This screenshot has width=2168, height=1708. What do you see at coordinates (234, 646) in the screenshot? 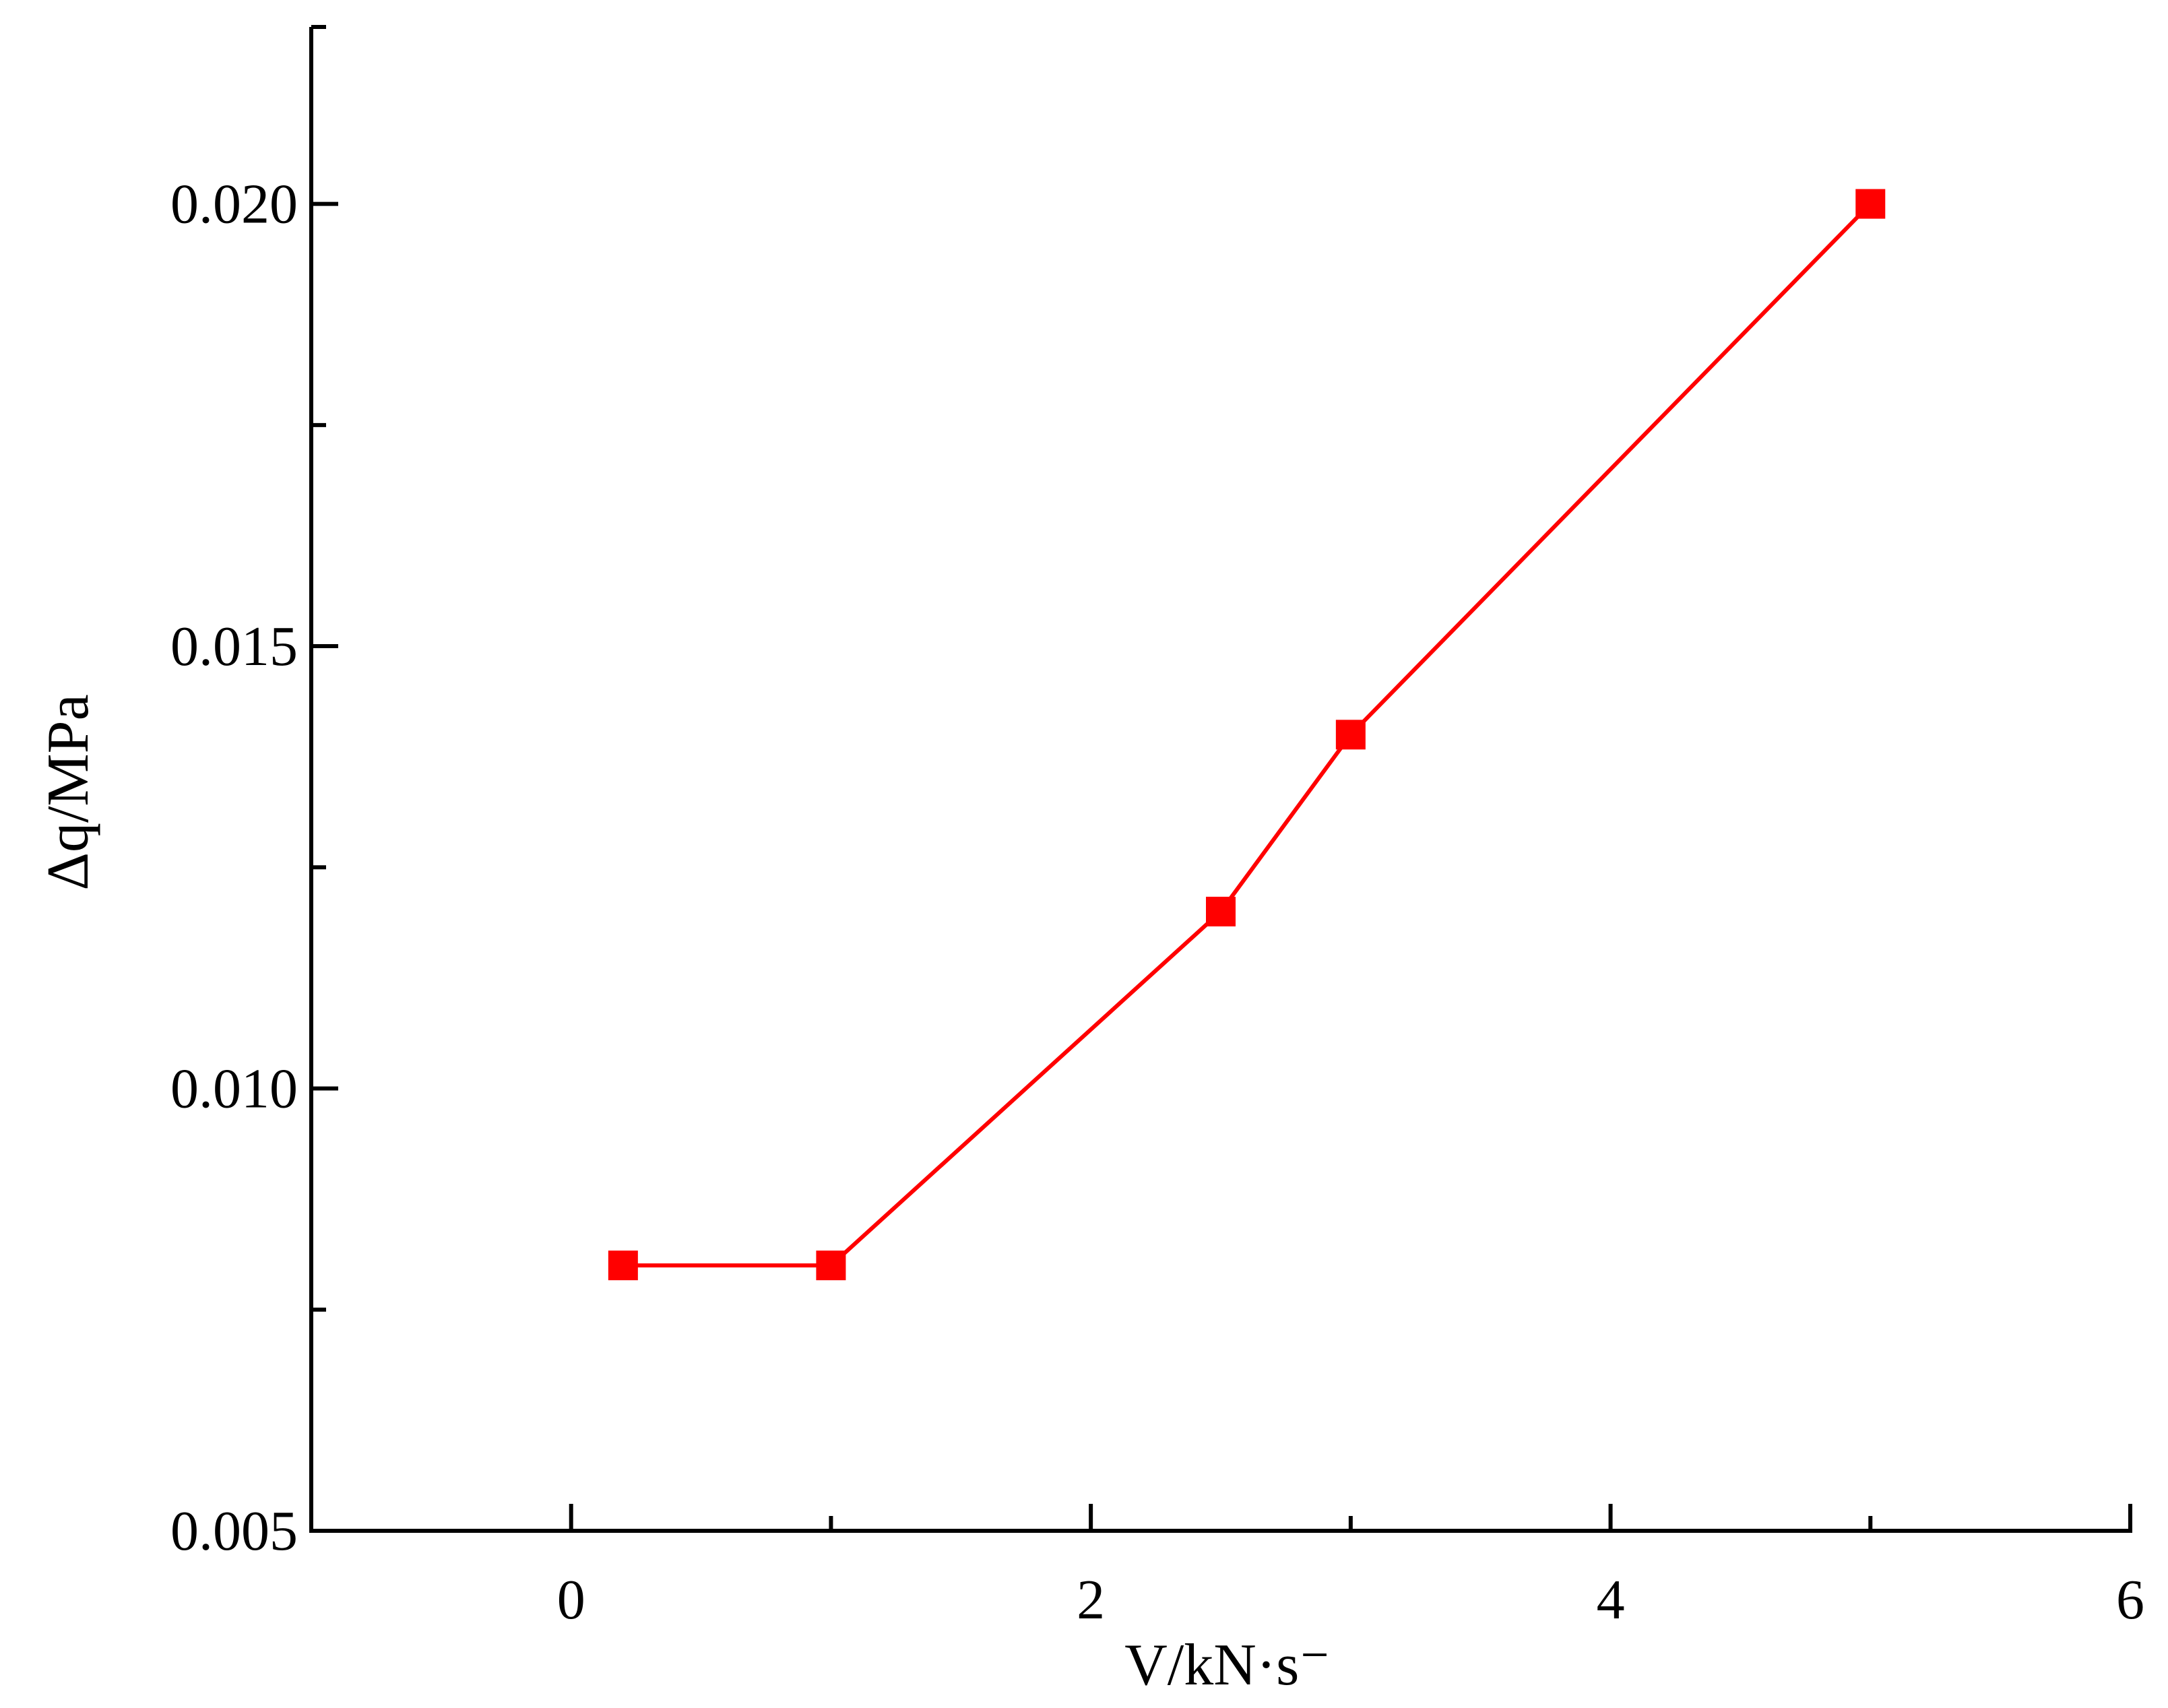
I see `y-tick-label: 0.015` at bounding box center [234, 646].